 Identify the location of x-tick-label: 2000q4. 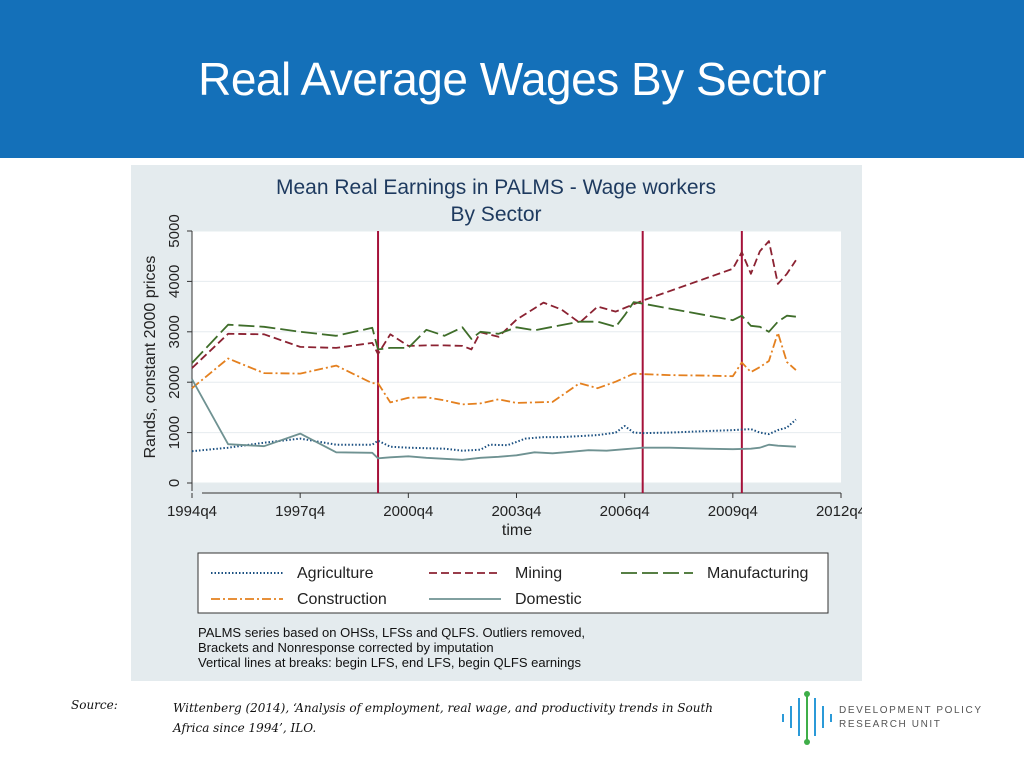
(408, 511).